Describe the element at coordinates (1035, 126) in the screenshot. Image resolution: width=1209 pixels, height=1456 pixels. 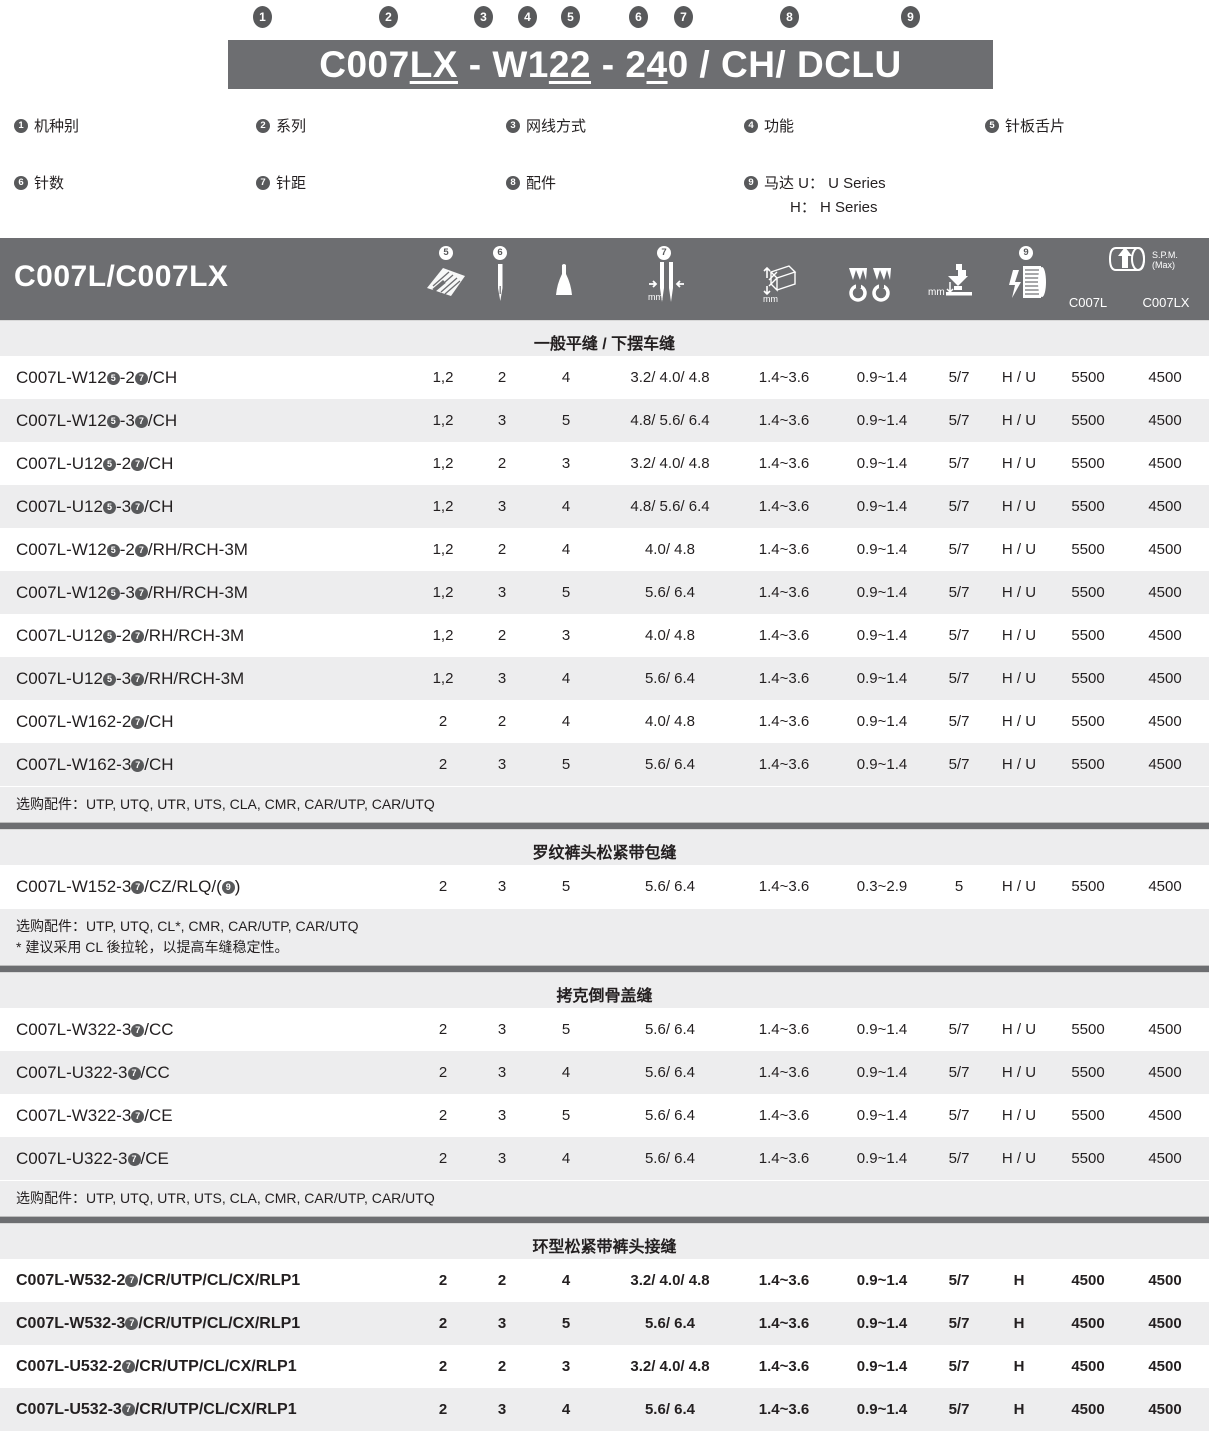
I see `legend-label: 针板舌片` at that location.